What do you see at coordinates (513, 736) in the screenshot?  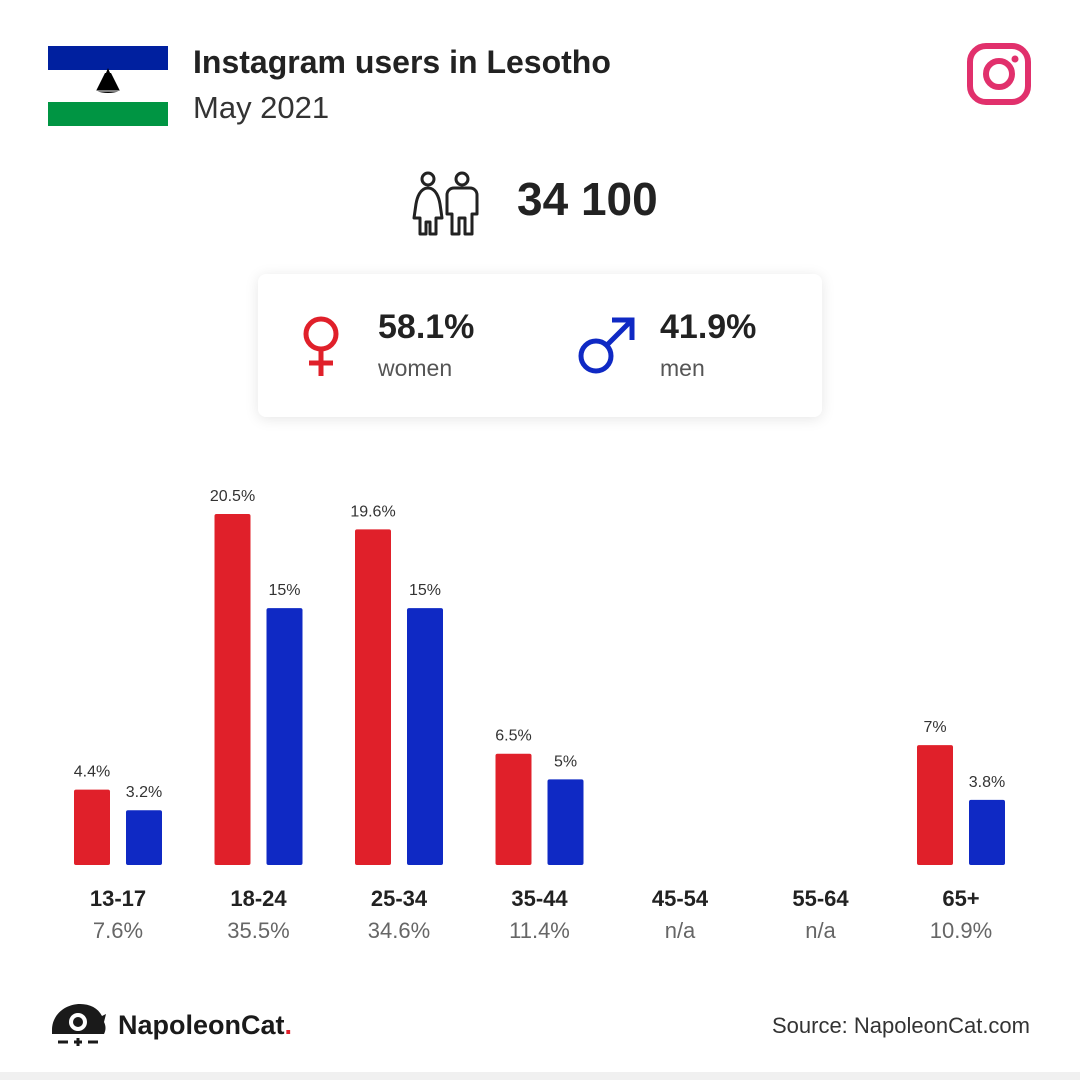 I see `bar-label-women-35-44: 6.5%` at bounding box center [513, 736].